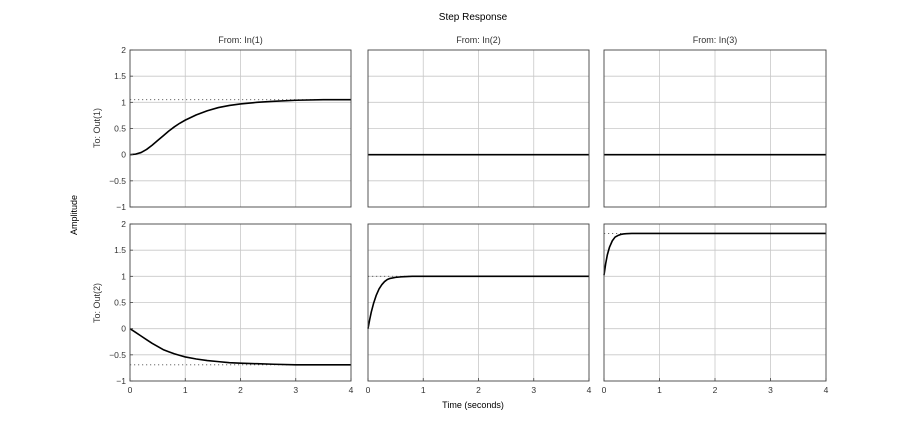 The image size is (913, 429). What do you see at coordinates (74, 215) in the screenshot?
I see `y-axis-label: Amplitude` at bounding box center [74, 215].